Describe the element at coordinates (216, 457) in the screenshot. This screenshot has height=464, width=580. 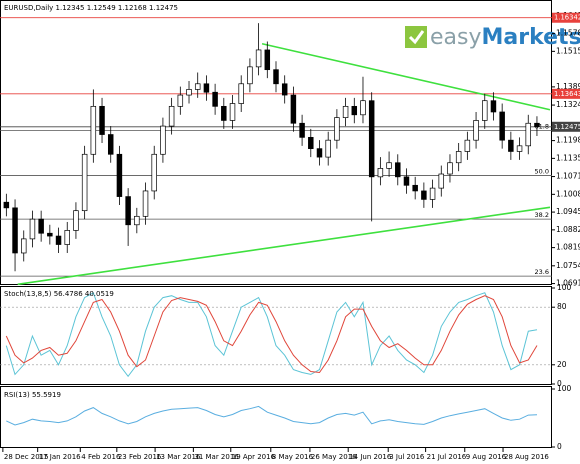
I see `x-tick-label: 31 Mar 2016` at that location.